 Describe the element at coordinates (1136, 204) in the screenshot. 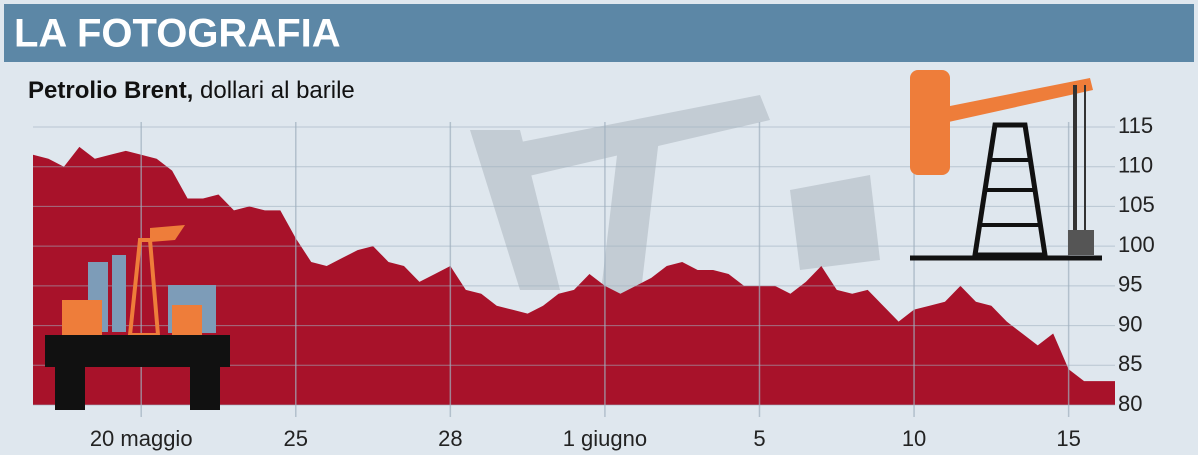

I see `y-tick-label: 105` at that location.